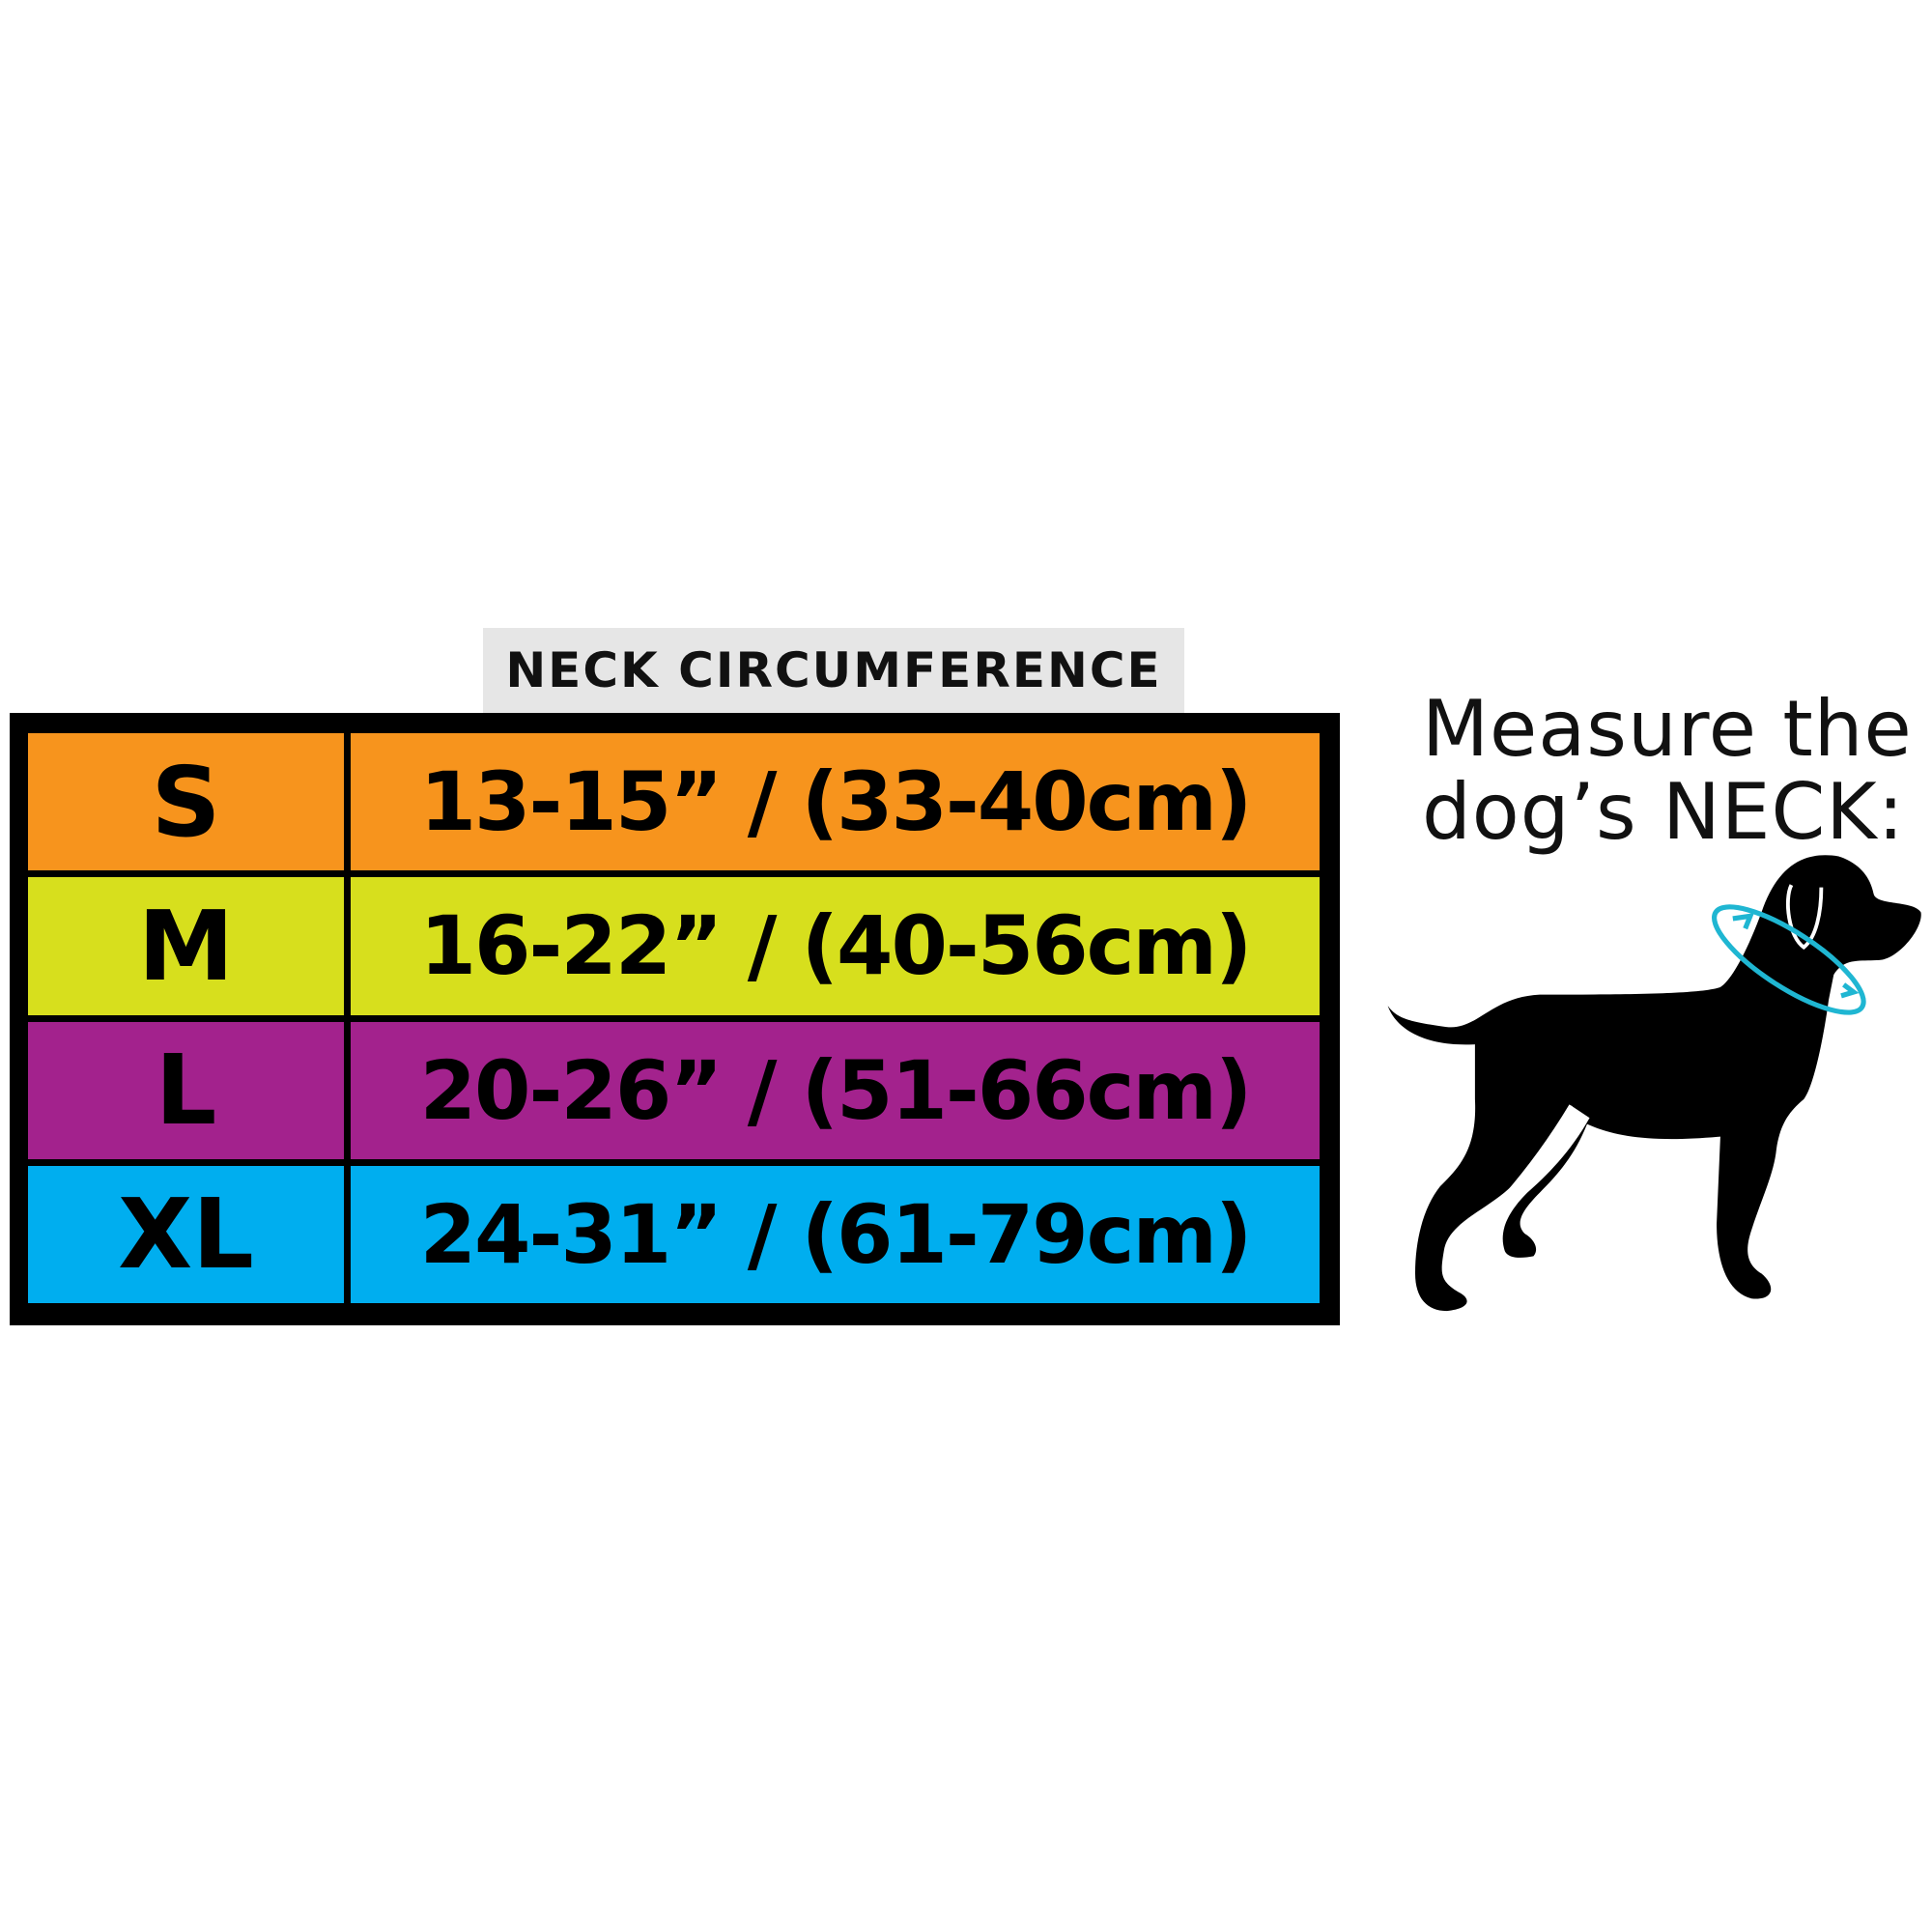 The image size is (1932, 1932). I want to click on size-cell: S, so click(186, 802).